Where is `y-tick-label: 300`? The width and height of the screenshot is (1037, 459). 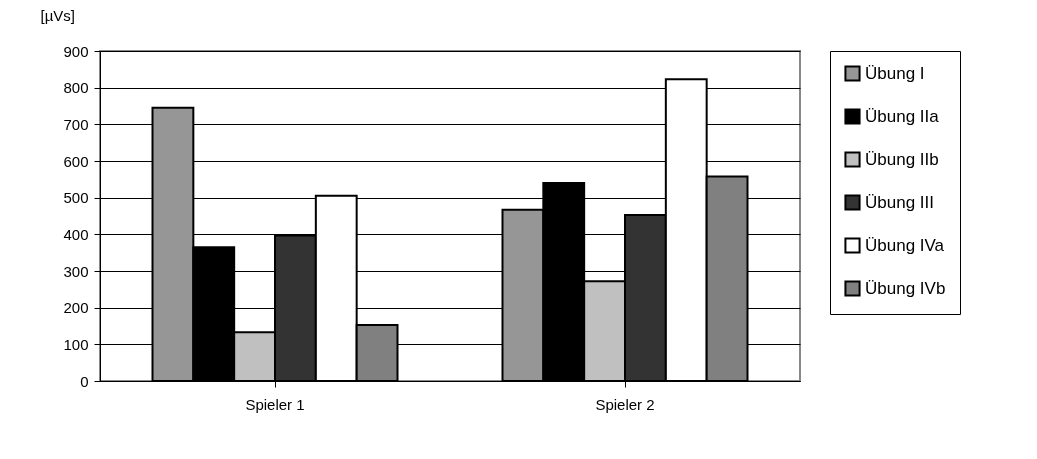
y-tick-label: 300 is located at coordinates (76, 271).